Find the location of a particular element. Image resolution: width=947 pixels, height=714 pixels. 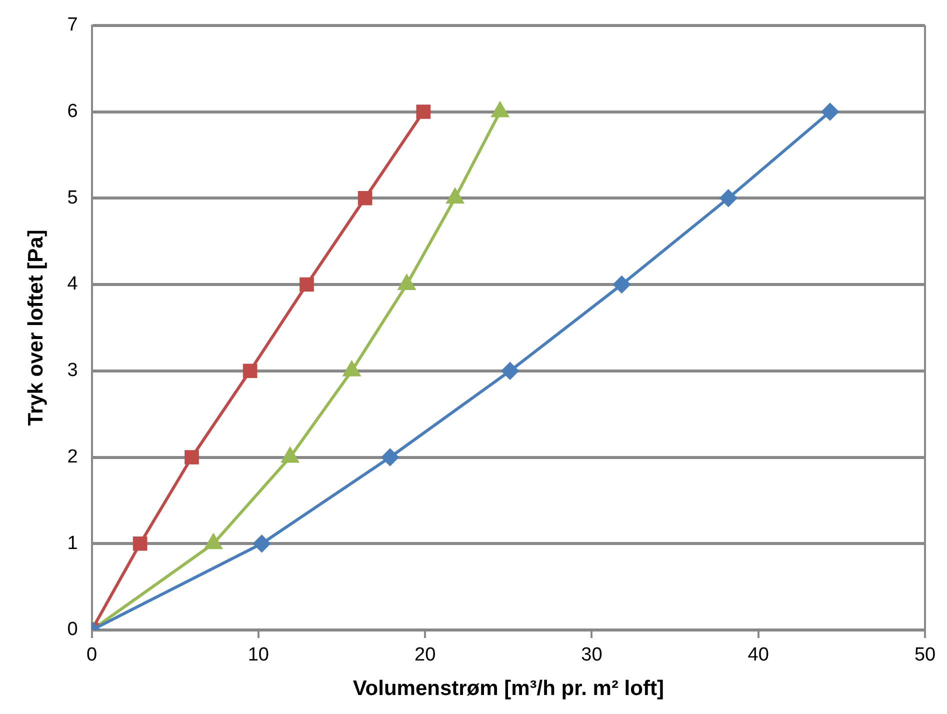

y-tick-label: 0 is located at coordinates (72, 629).